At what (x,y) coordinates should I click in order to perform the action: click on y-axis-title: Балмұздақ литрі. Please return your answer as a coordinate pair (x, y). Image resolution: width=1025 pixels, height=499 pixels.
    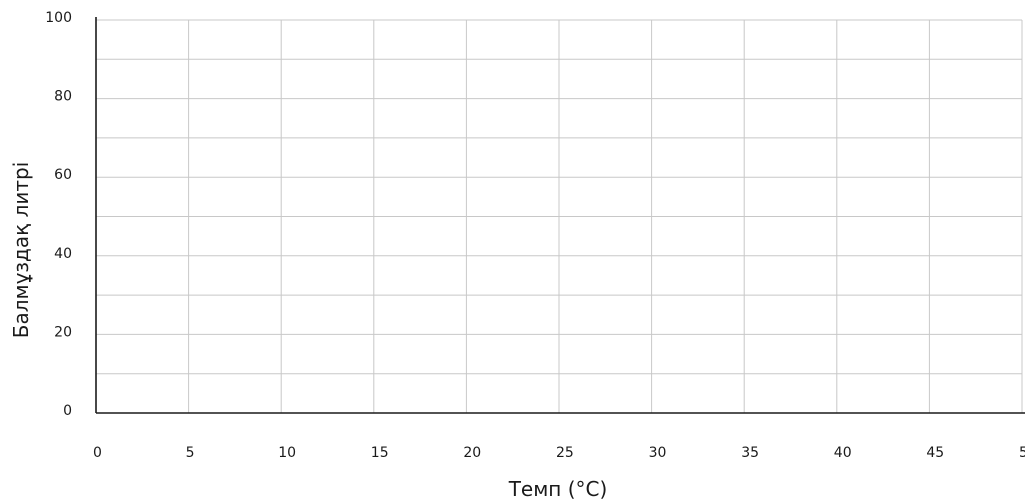
    Looking at the image, I should click on (21, 250).